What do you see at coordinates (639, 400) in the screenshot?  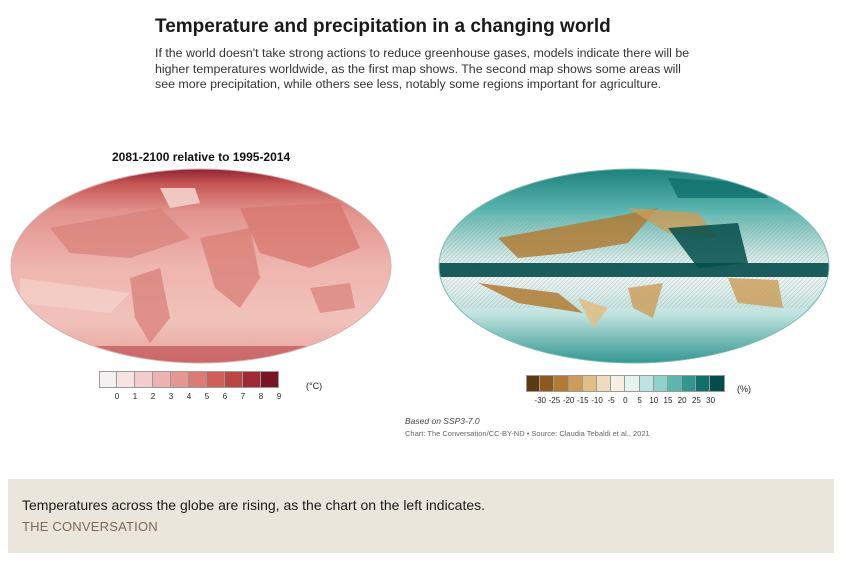 I see `precipitation-tick-label: 5` at bounding box center [639, 400].